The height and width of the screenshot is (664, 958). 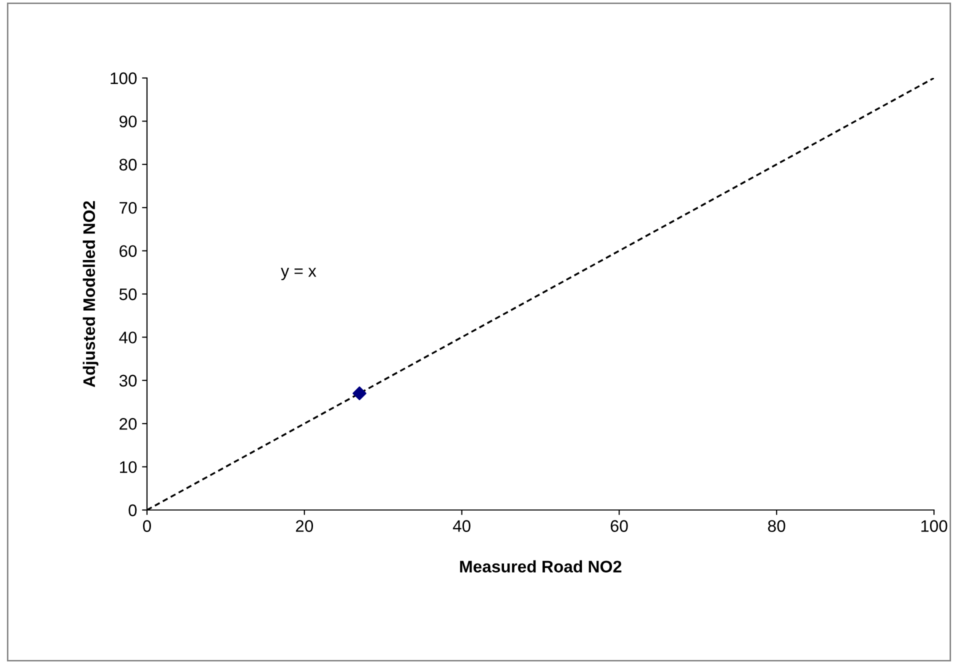 I want to click on y-tick-label: 90, so click(x=128, y=122).